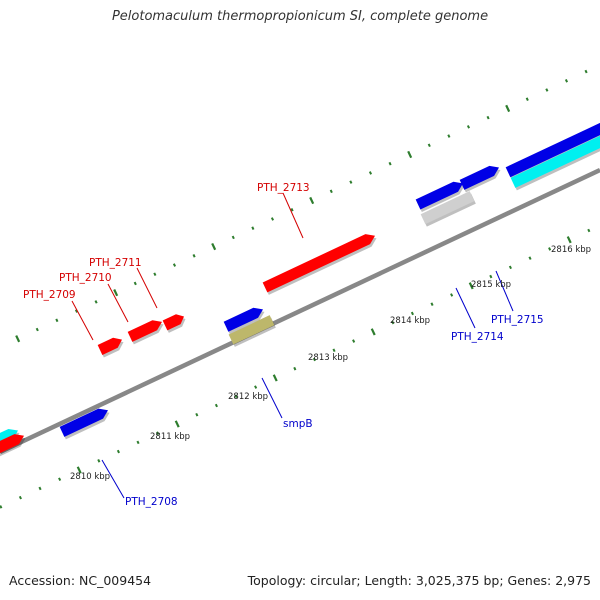  Describe the element at coordinates (80, 580) in the screenshot. I see `accession-text: Accession: NC_009454` at that location.